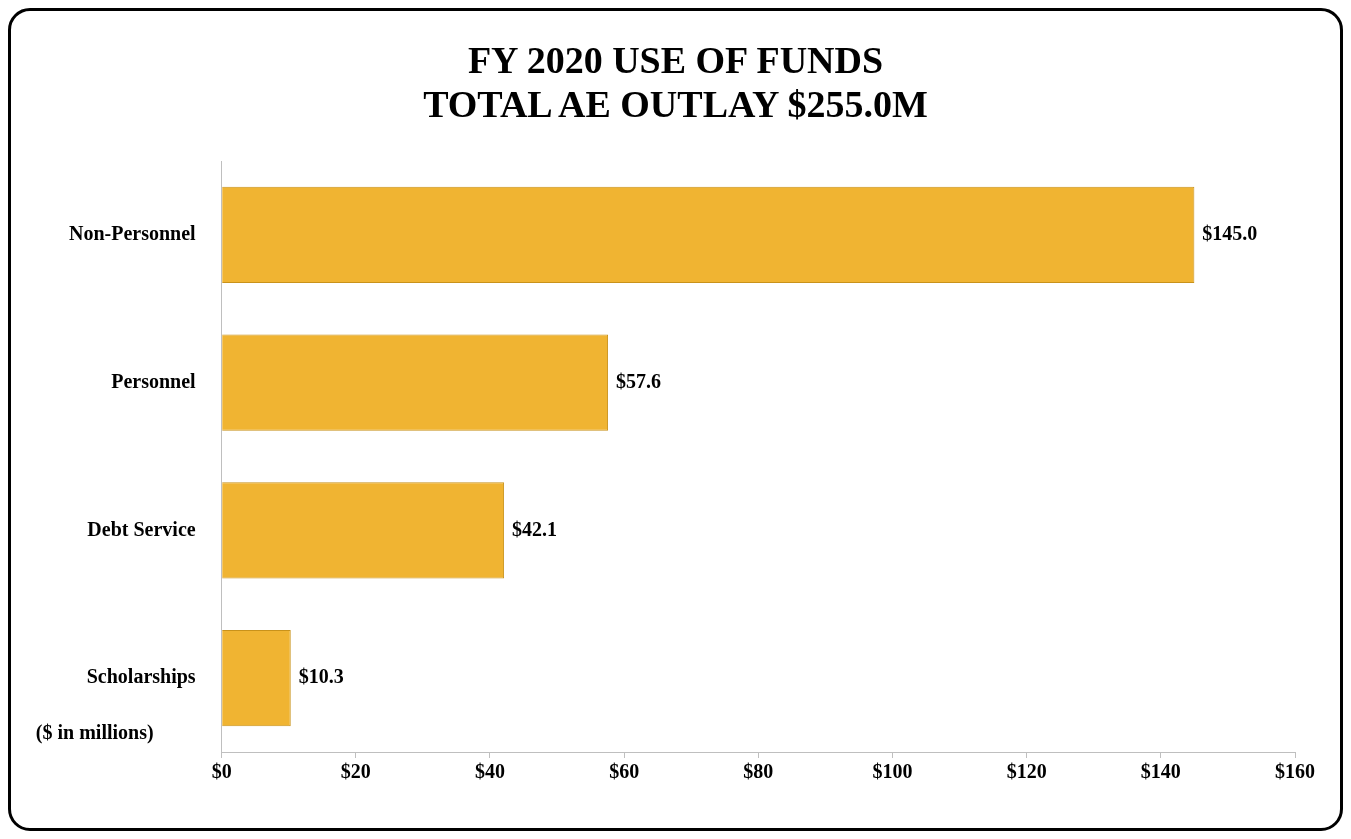  What do you see at coordinates (624, 771) in the screenshot?
I see `x-tick-label: $60` at bounding box center [624, 771].